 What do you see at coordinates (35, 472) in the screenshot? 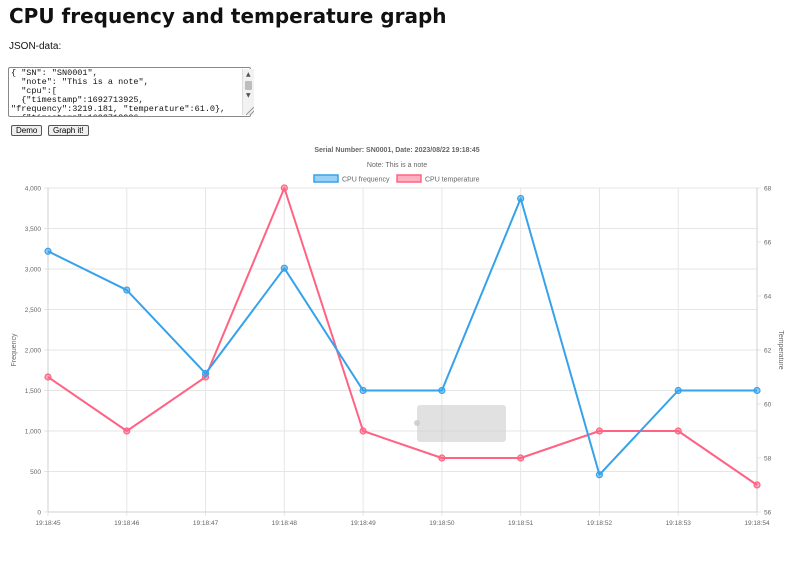
I see `y-left-tick-label: 500` at bounding box center [35, 472].